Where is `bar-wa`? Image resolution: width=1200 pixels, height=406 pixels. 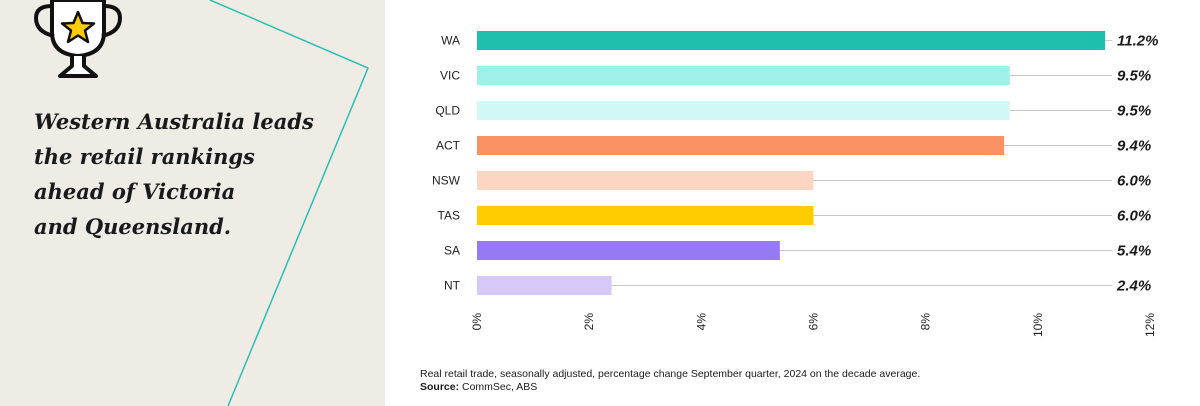 bar-wa is located at coordinates (791, 40).